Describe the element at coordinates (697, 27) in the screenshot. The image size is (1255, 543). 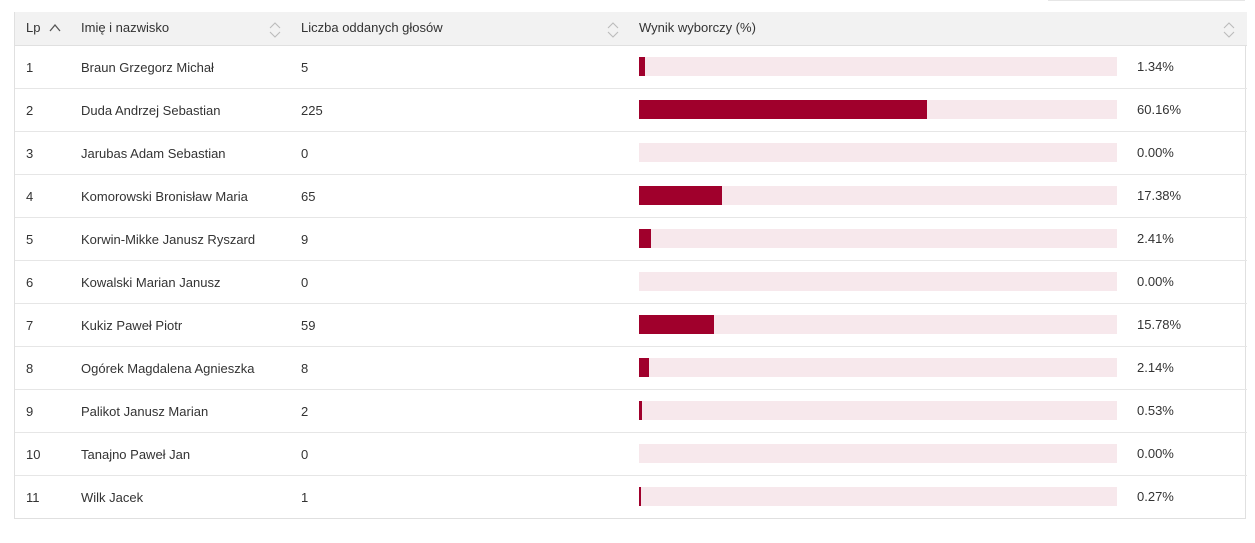
I see `header-result-label: Wynik wyborczy (%)` at that location.